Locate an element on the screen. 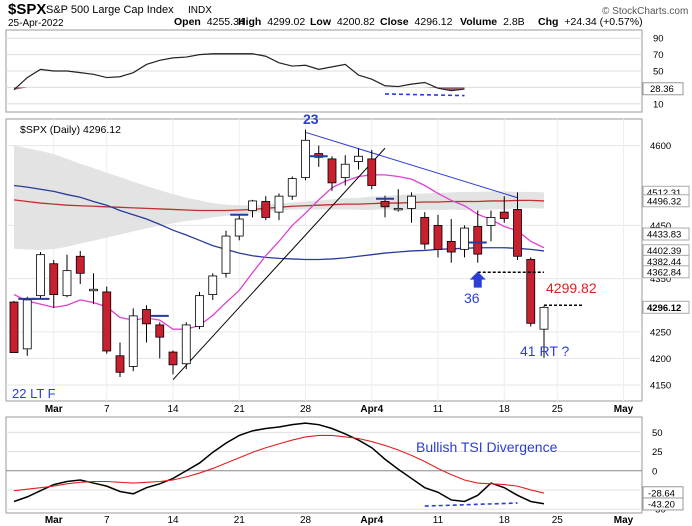 This screenshot has width=692, height=526. tsi-tick-label: 0 is located at coordinates (654, 471).